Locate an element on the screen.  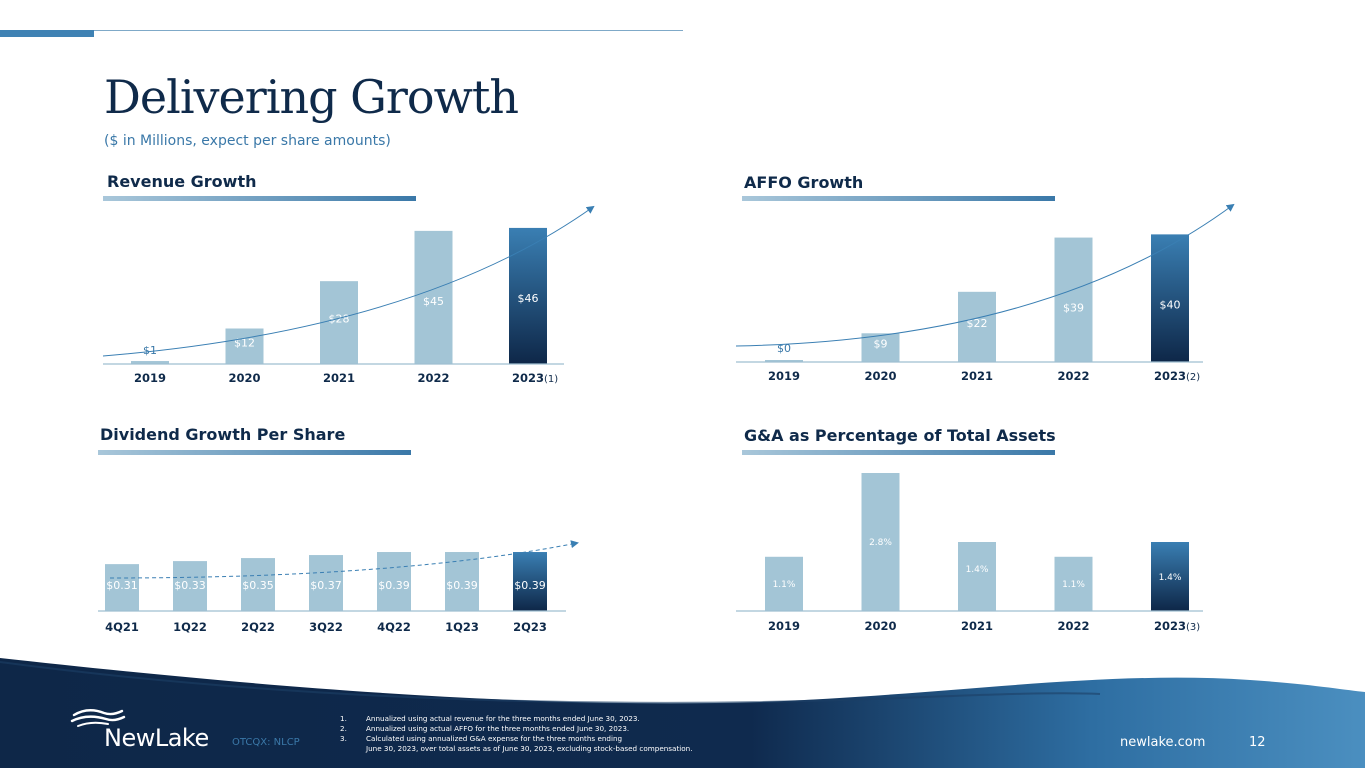
category-label: 2Q23 is located at coordinates (530, 627).